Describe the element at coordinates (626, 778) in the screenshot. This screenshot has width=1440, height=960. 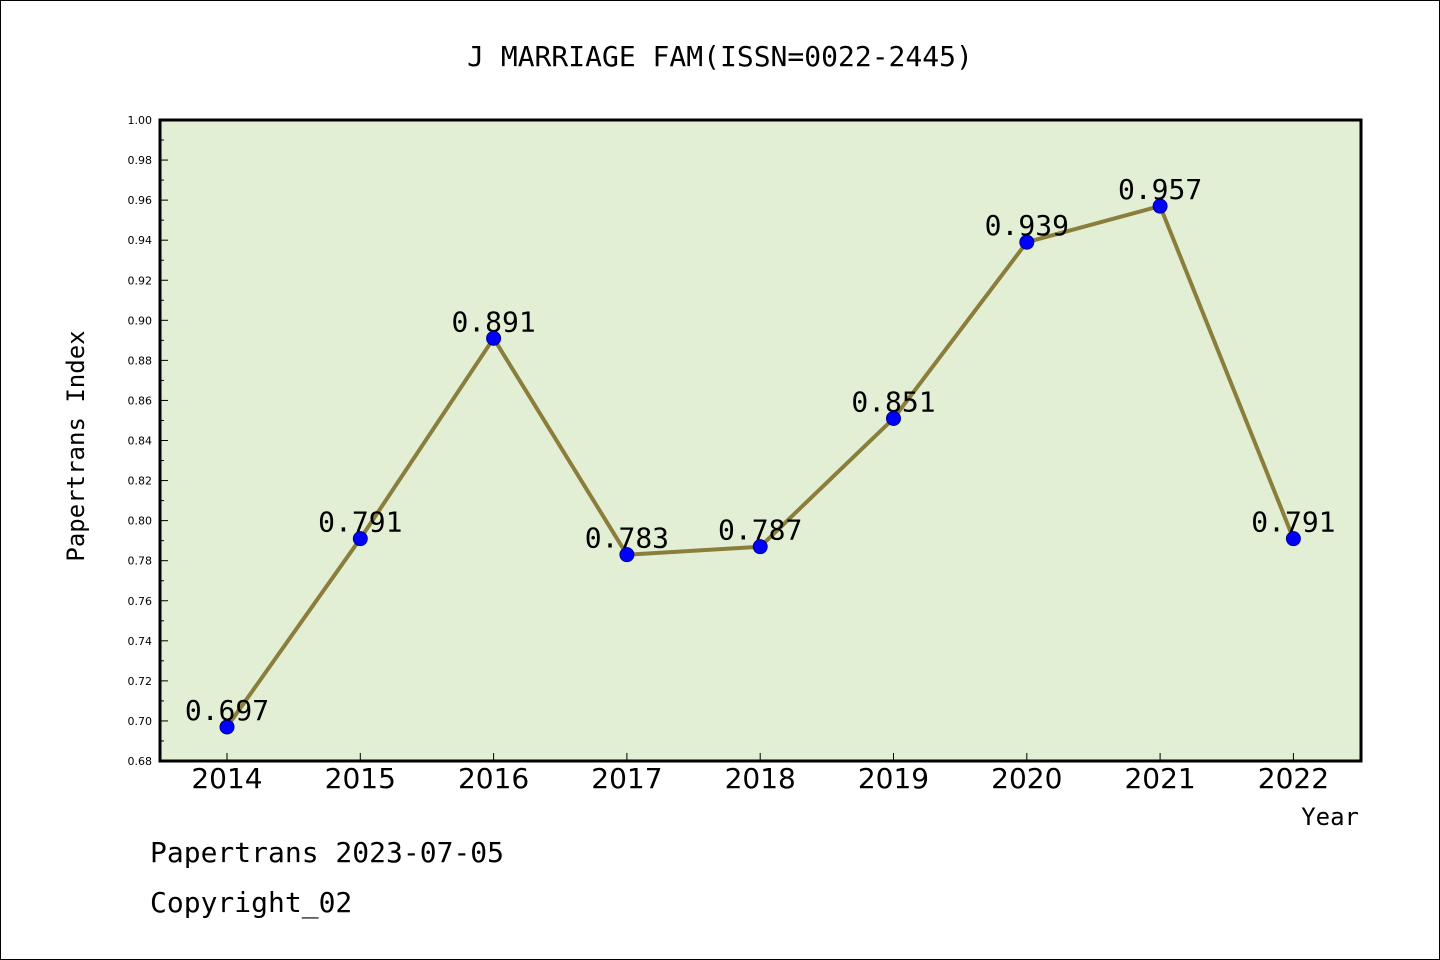
I see `x-tick-label: 2017` at that location.